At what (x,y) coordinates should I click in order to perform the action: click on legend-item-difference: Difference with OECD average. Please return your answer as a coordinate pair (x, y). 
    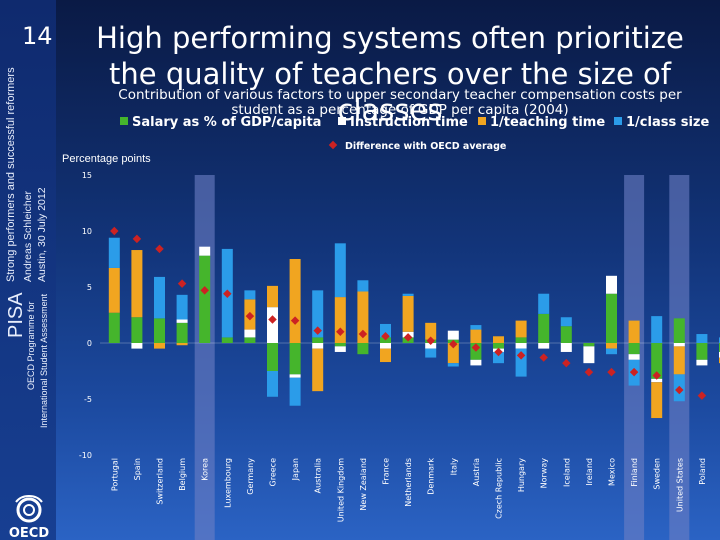
    Looking at the image, I should click on (417, 146).